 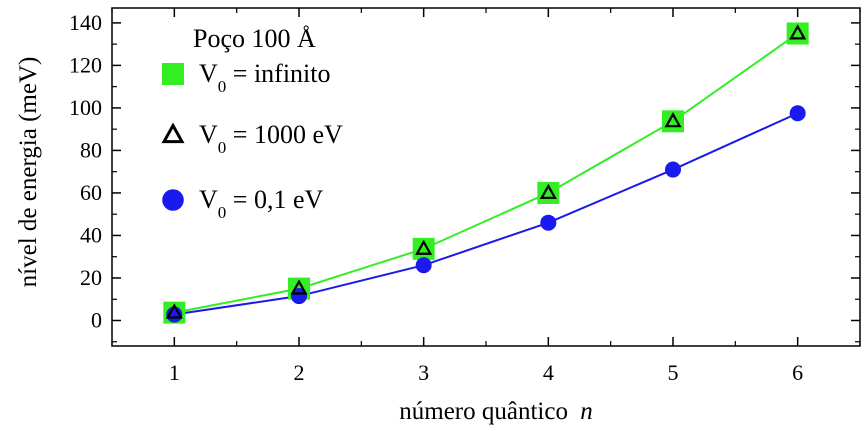 I want to click on y-tick-label: 40, so click(x=91, y=234).